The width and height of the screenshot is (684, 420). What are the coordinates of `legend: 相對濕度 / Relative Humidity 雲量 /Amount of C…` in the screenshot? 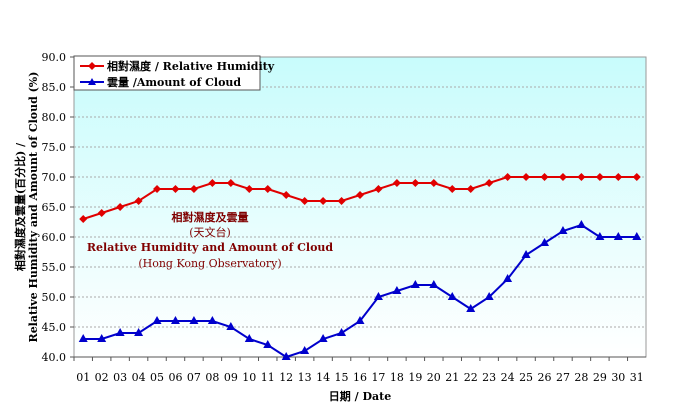 It's located at (174, 73).